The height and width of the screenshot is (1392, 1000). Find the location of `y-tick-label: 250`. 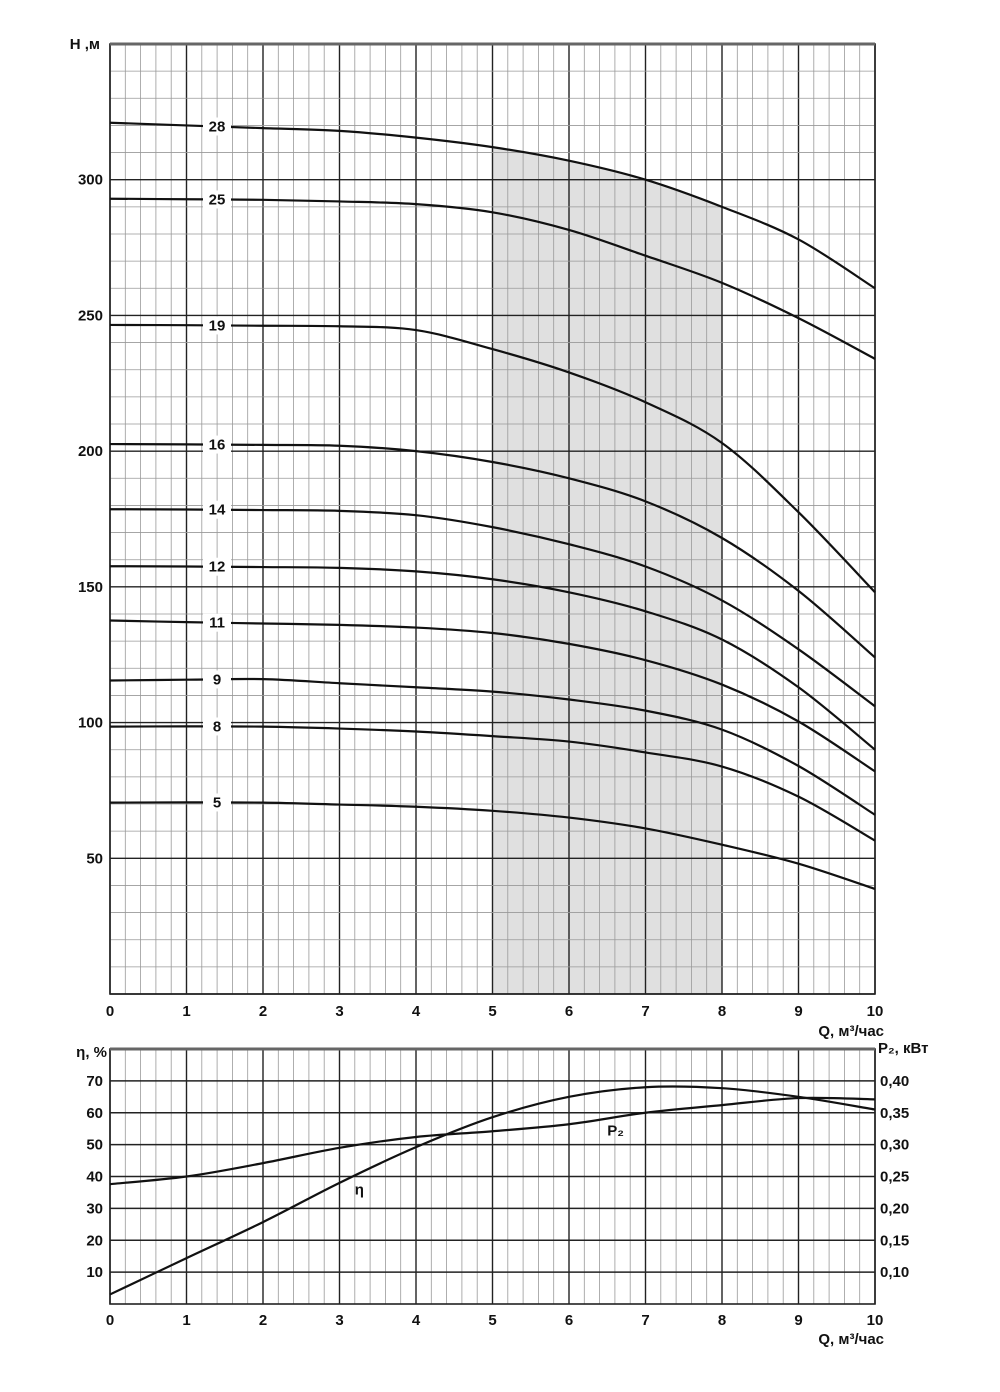

y-tick-label: 250 is located at coordinates (90, 315).